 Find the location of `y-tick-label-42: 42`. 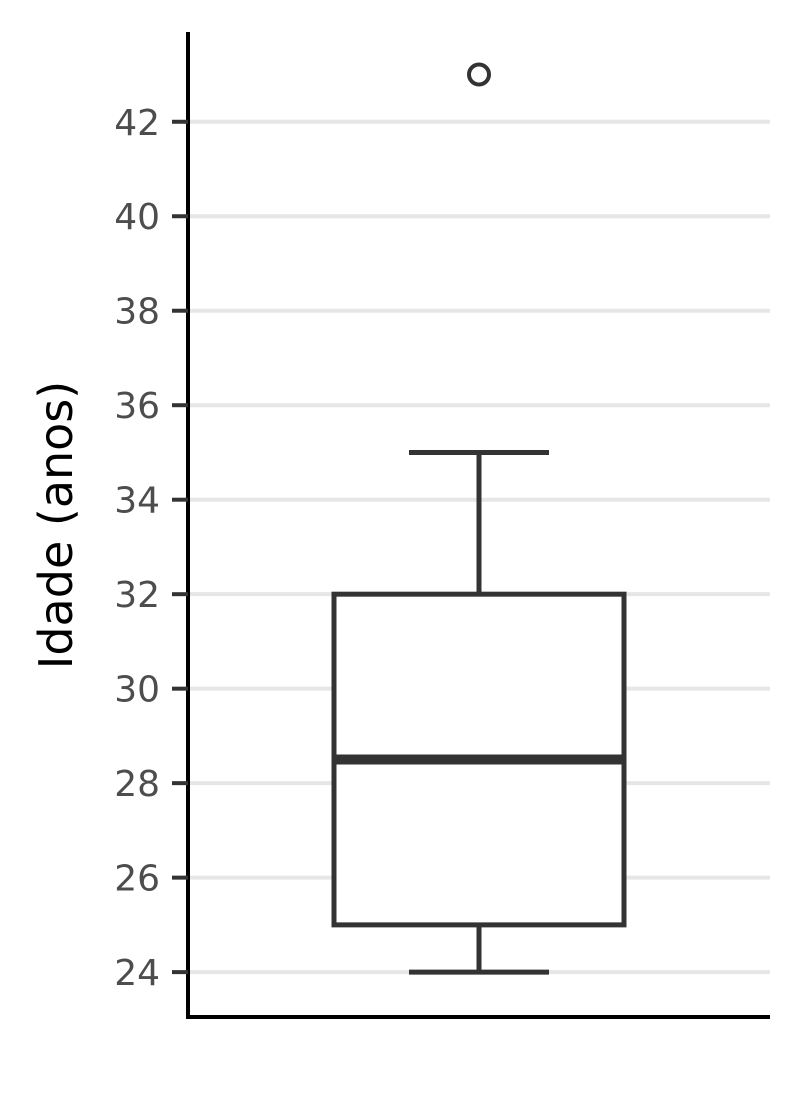

y-tick-label-42: 42 is located at coordinates (137, 123).